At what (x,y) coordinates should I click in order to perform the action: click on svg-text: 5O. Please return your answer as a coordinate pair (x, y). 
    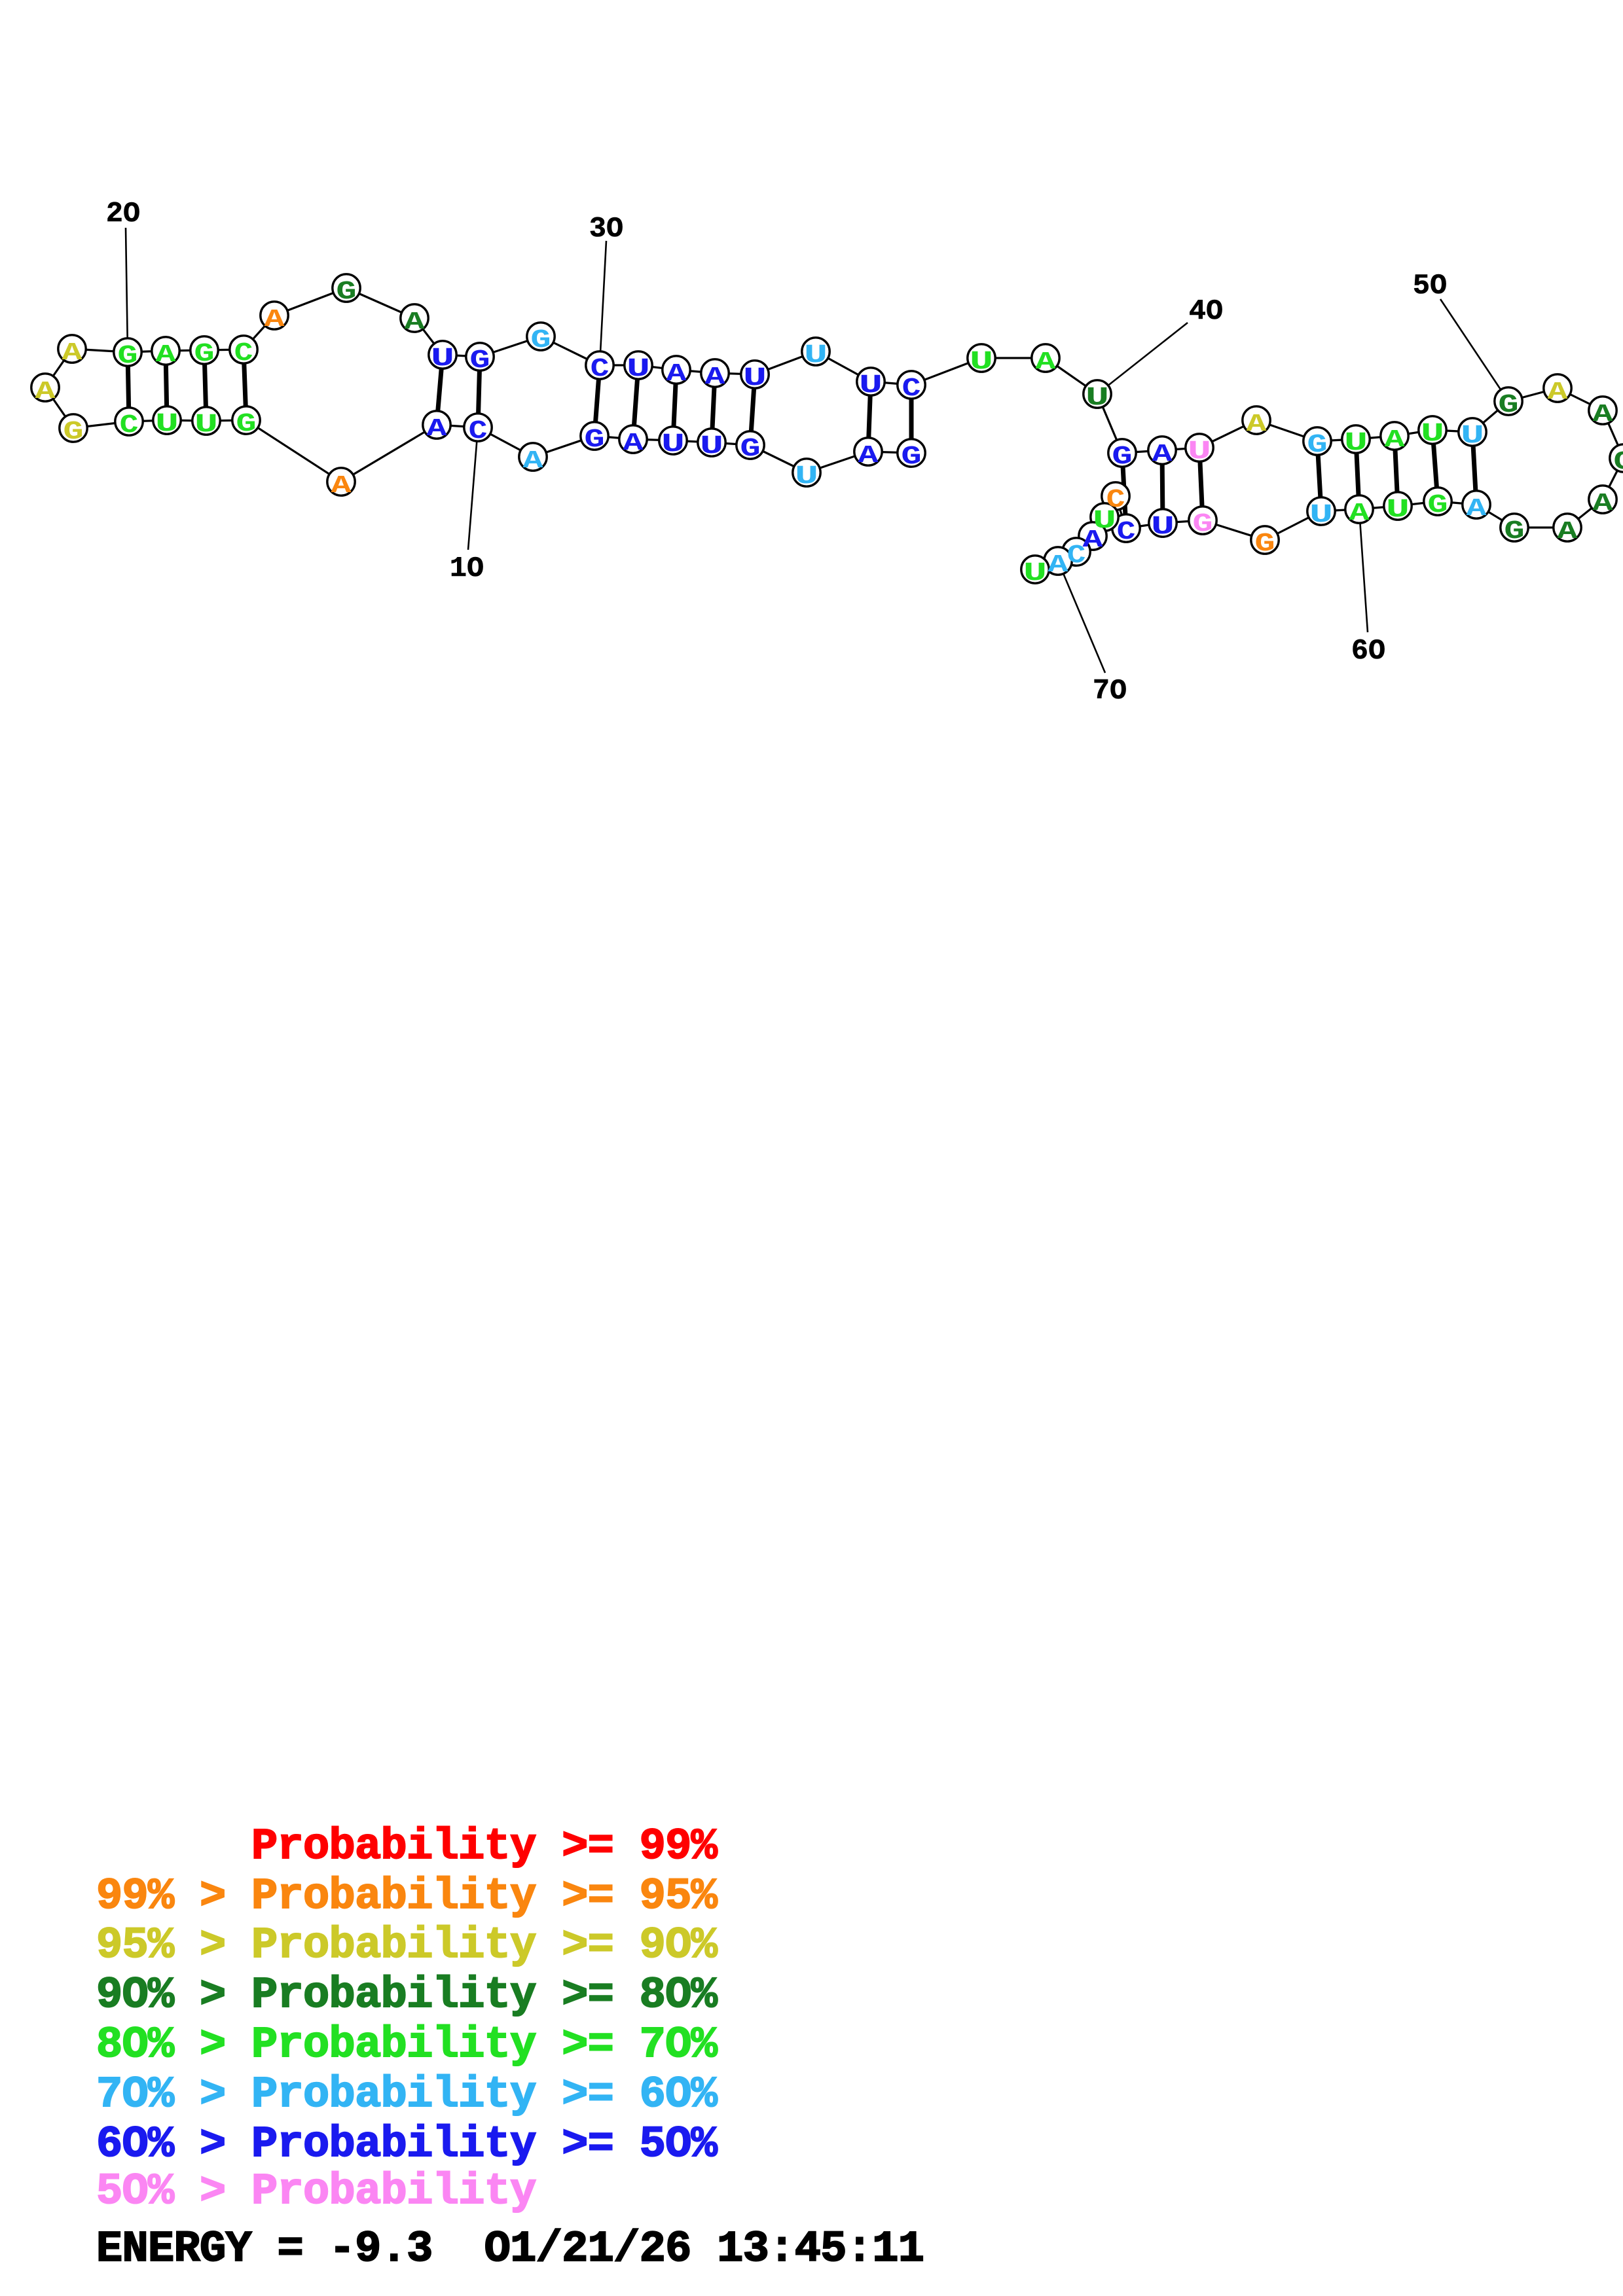
    Looking at the image, I should click on (1430, 286).